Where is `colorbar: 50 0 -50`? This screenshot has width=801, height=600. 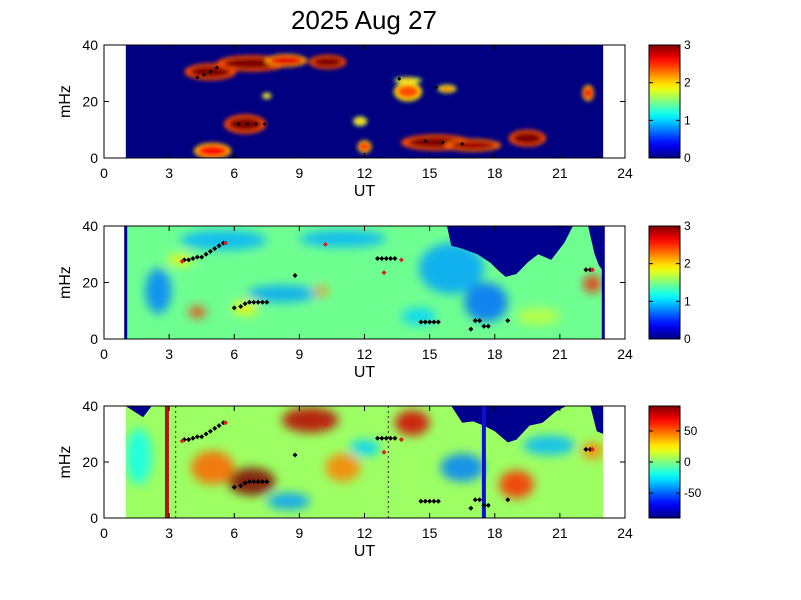 colorbar: 50 0 -50 is located at coordinates (675, 462).